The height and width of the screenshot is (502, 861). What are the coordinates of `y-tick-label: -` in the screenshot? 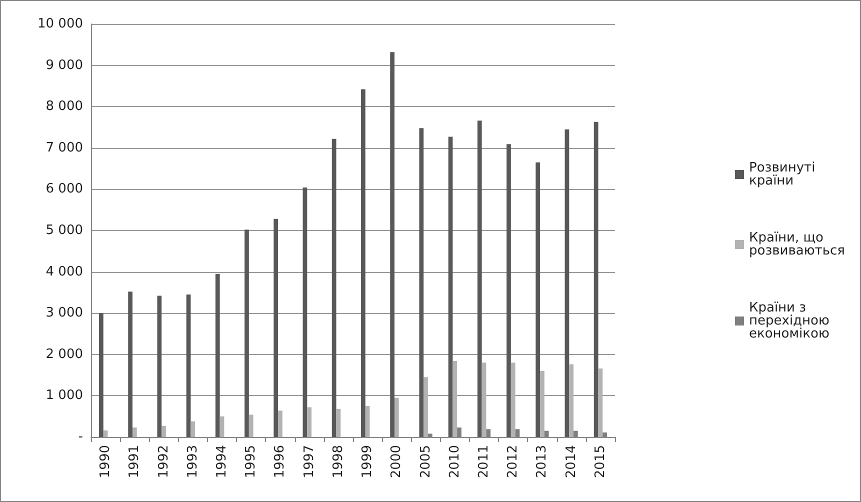 It's located at (81, 437).